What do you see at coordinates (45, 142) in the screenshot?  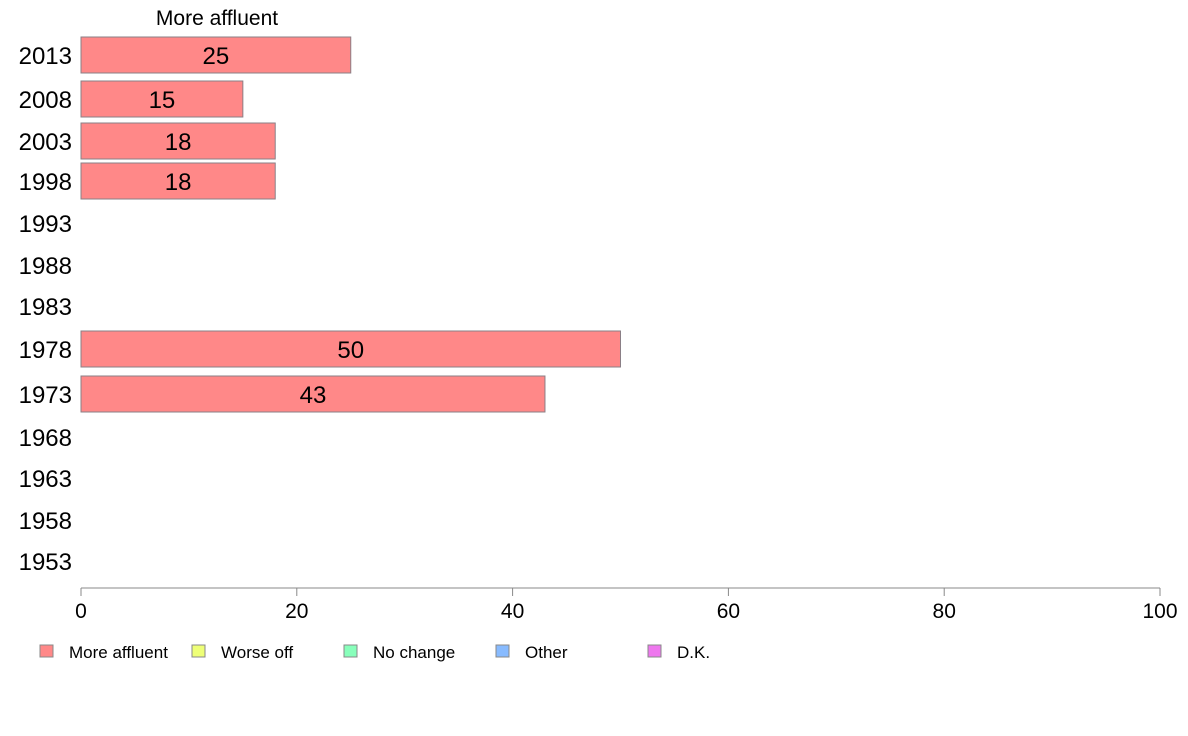 I see `year-label: 2003` at bounding box center [45, 142].